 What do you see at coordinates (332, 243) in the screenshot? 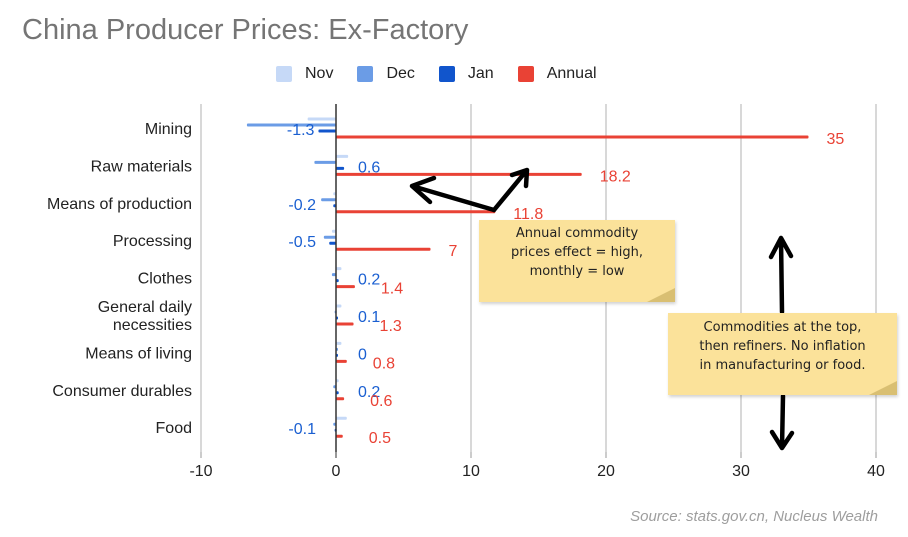
I see `bar-jan-processing` at bounding box center [332, 243].